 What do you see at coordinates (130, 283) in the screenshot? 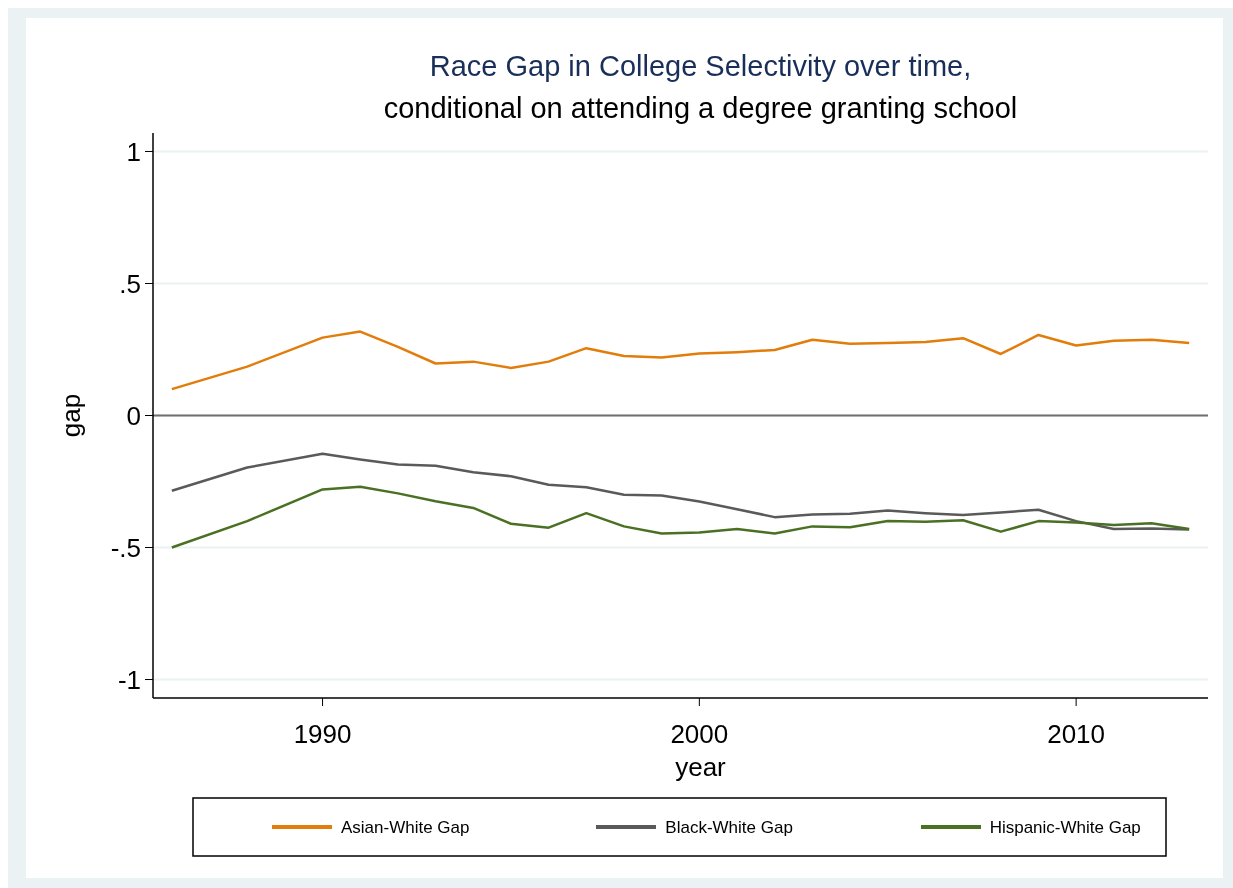
I see `y-tick-label: .5` at bounding box center [130, 283].